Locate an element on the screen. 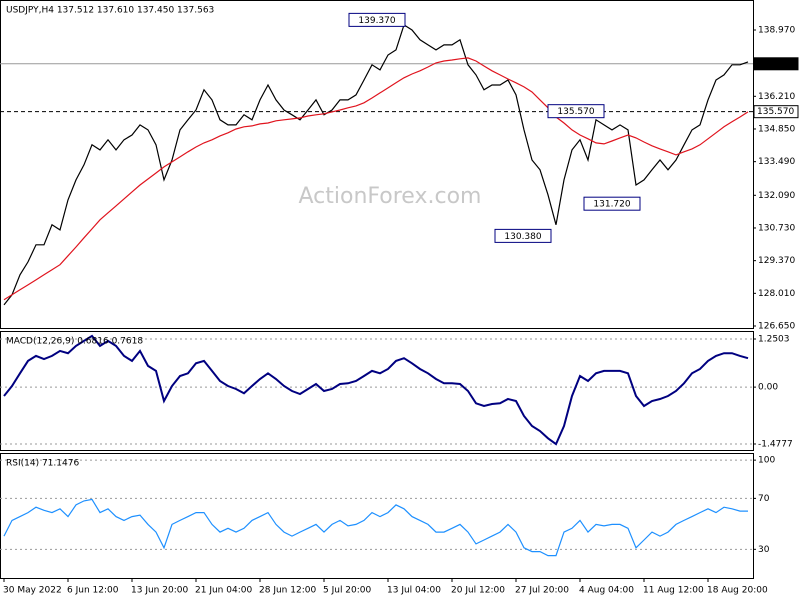  x-tick-label: 27 Jul 20:00 is located at coordinates (542, 591).